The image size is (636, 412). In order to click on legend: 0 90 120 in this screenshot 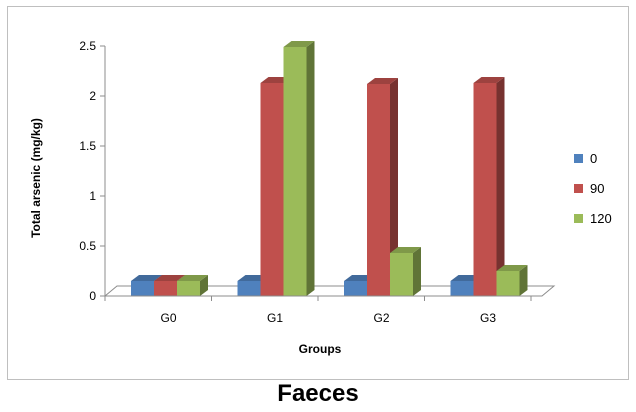, I will do `click(593, 188)`.